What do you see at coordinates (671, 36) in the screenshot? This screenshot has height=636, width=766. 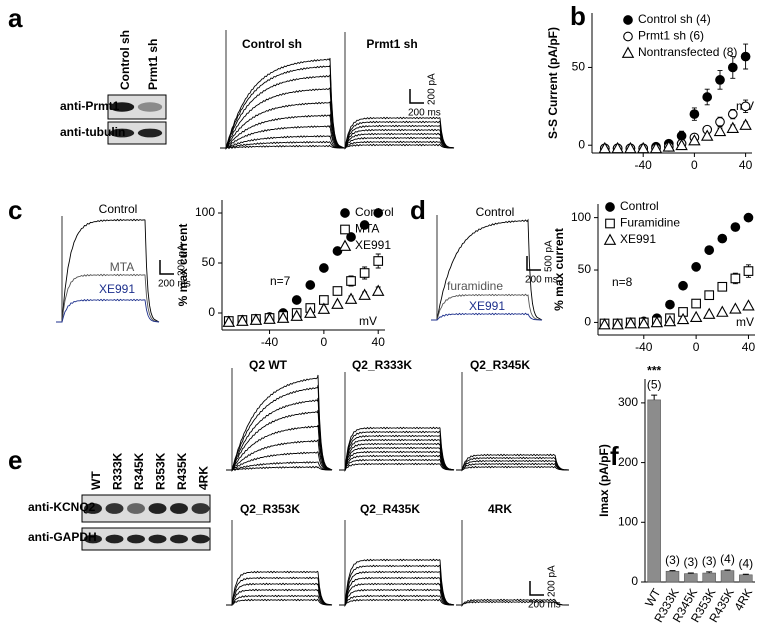 I see `legend-label: Prmt1 sh (6)` at bounding box center [671, 36].